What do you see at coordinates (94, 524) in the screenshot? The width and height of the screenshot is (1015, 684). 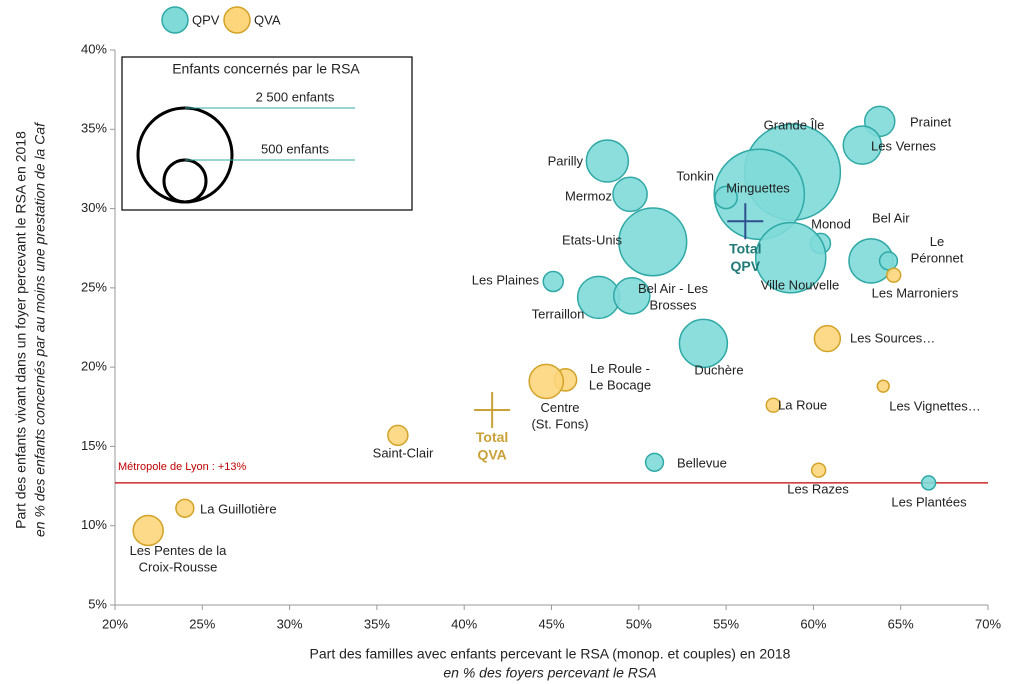 I see `y-tick-label: 10%` at bounding box center [94, 524].